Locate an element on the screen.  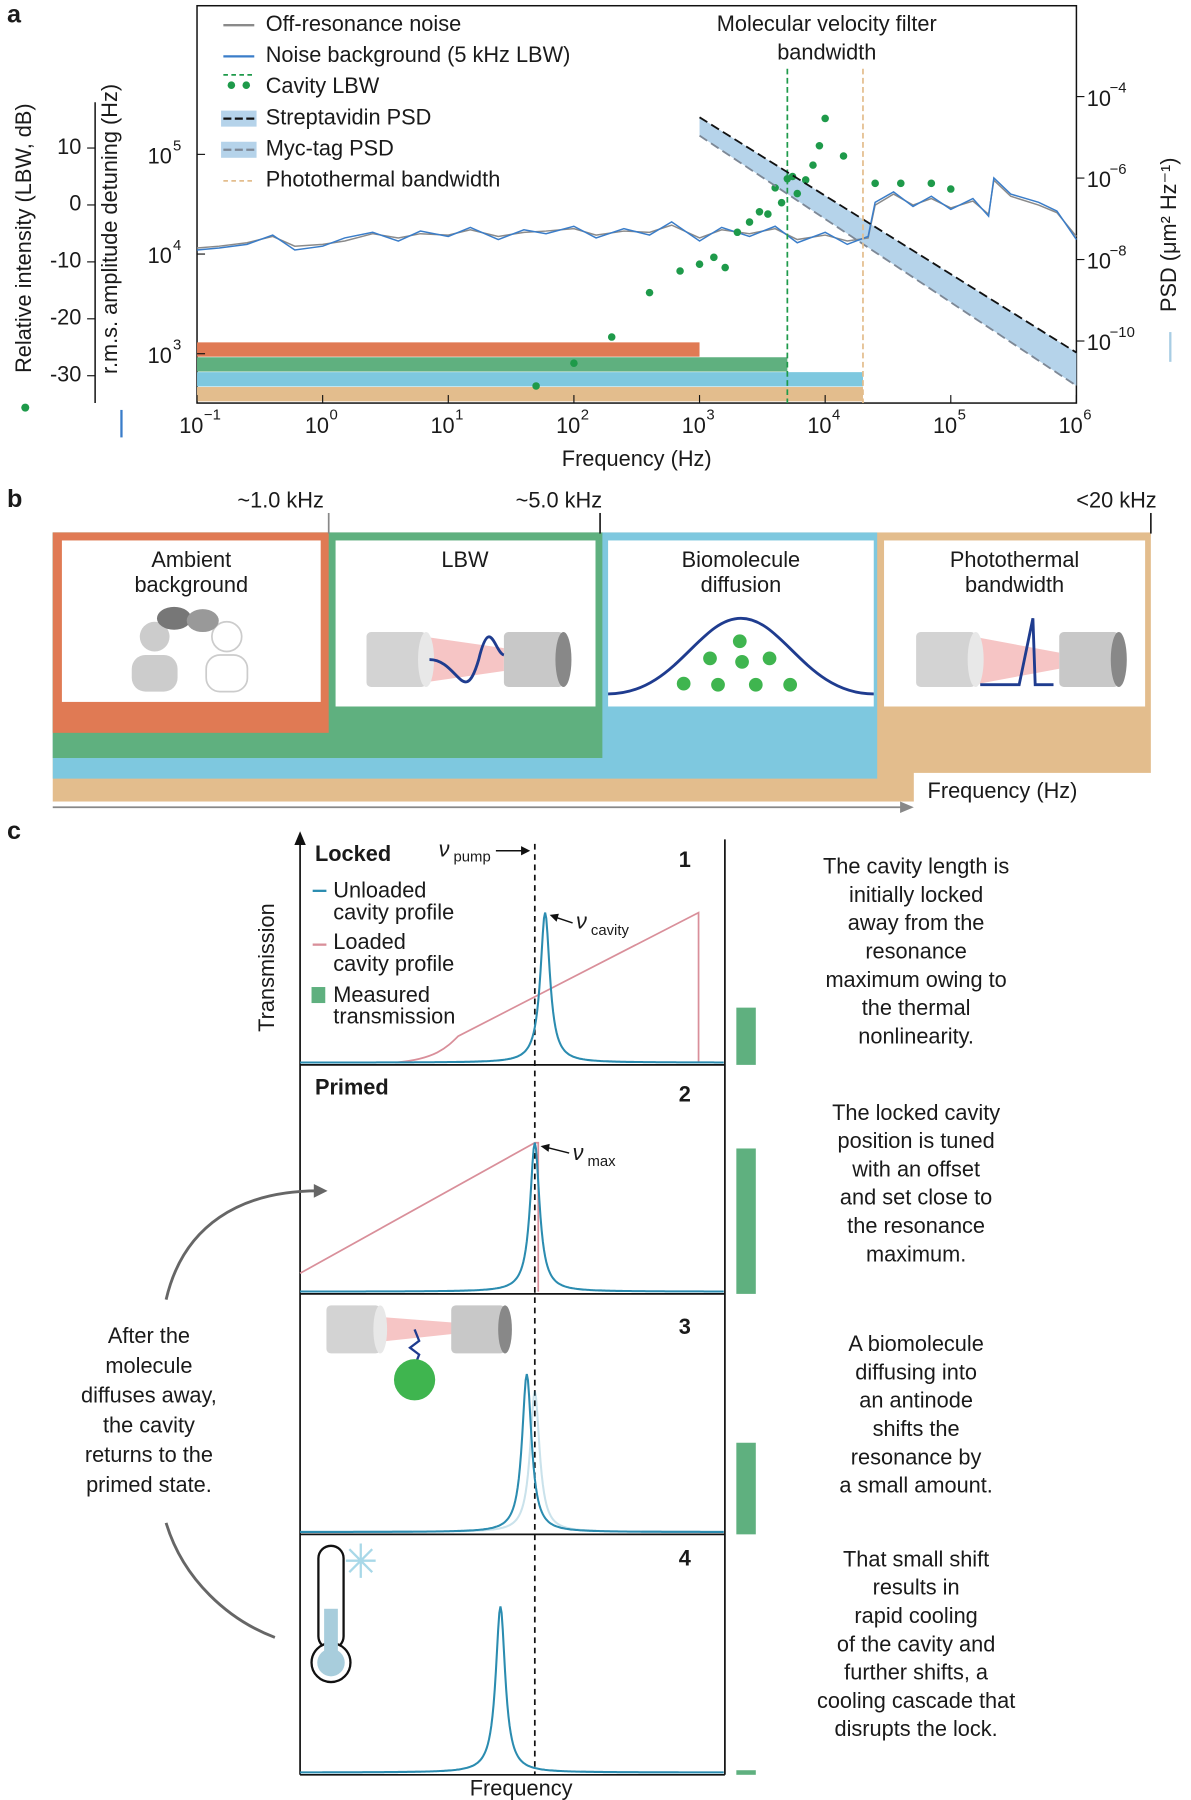
y-tick-exponent: 5 is located at coordinates (177, 146).